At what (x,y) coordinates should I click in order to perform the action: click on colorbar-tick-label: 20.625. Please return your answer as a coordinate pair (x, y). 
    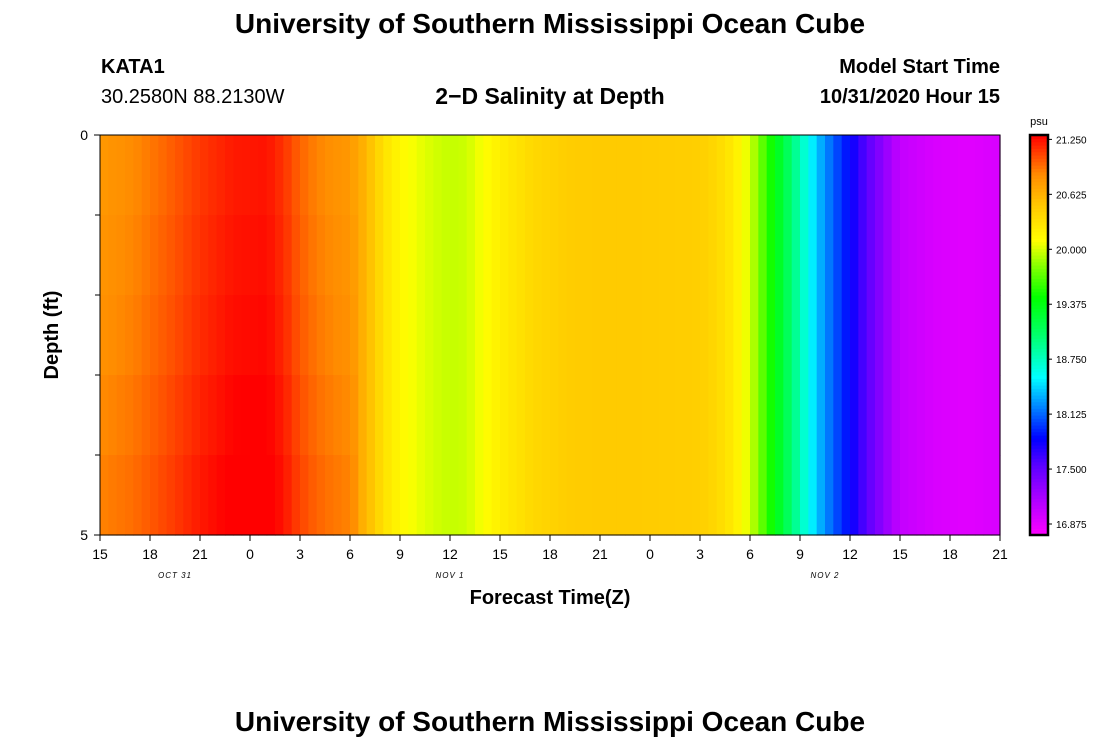
    Looking at the image, I should click on (1071, 195).